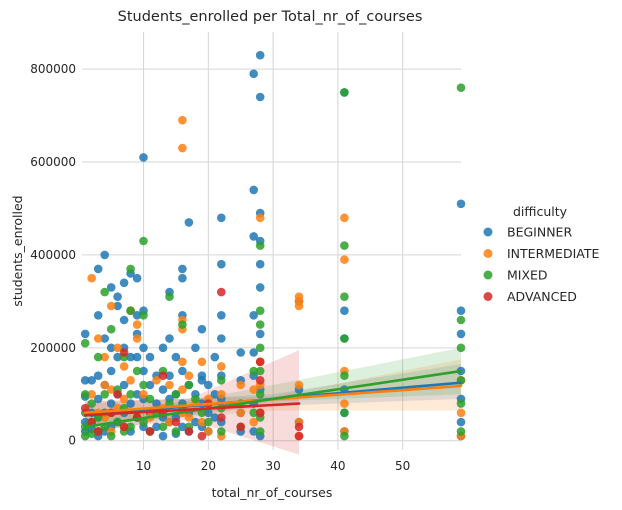 Image resolution: width=622 pixels, height=510 pixels. I want to click on legend-label-mixed: MIXED, so click(527, 275).